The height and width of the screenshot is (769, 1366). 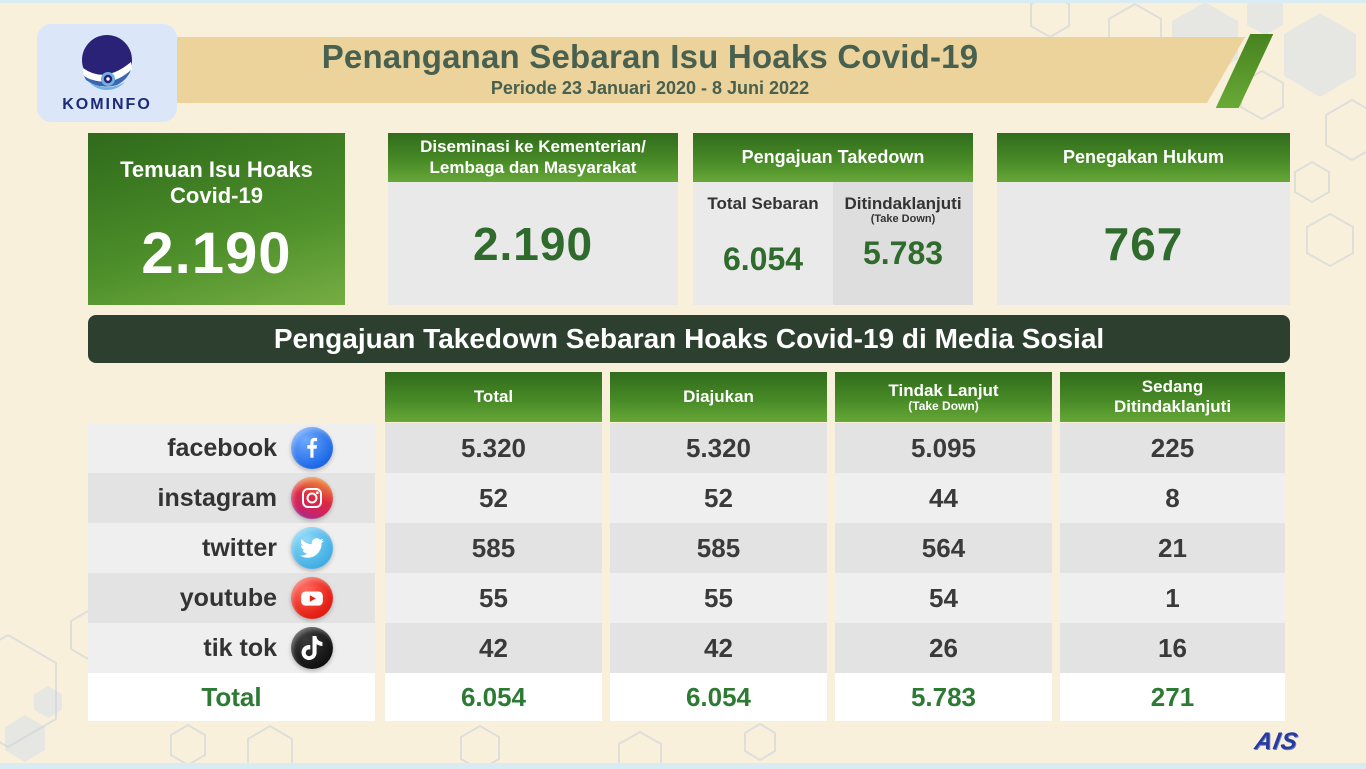 I want to click on table-row-total-label: Total, so click(x=231, y=697).